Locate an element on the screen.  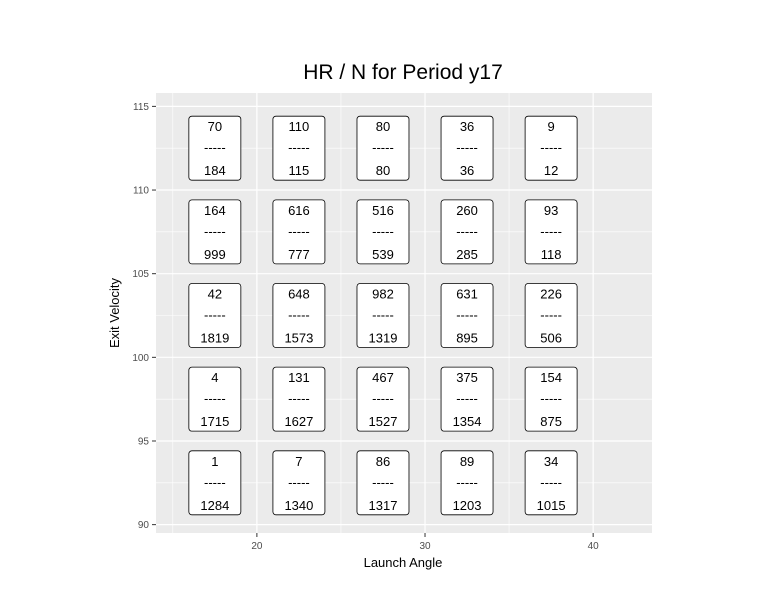
cell-hr-value: 110 is located at coordinates (299, 126).